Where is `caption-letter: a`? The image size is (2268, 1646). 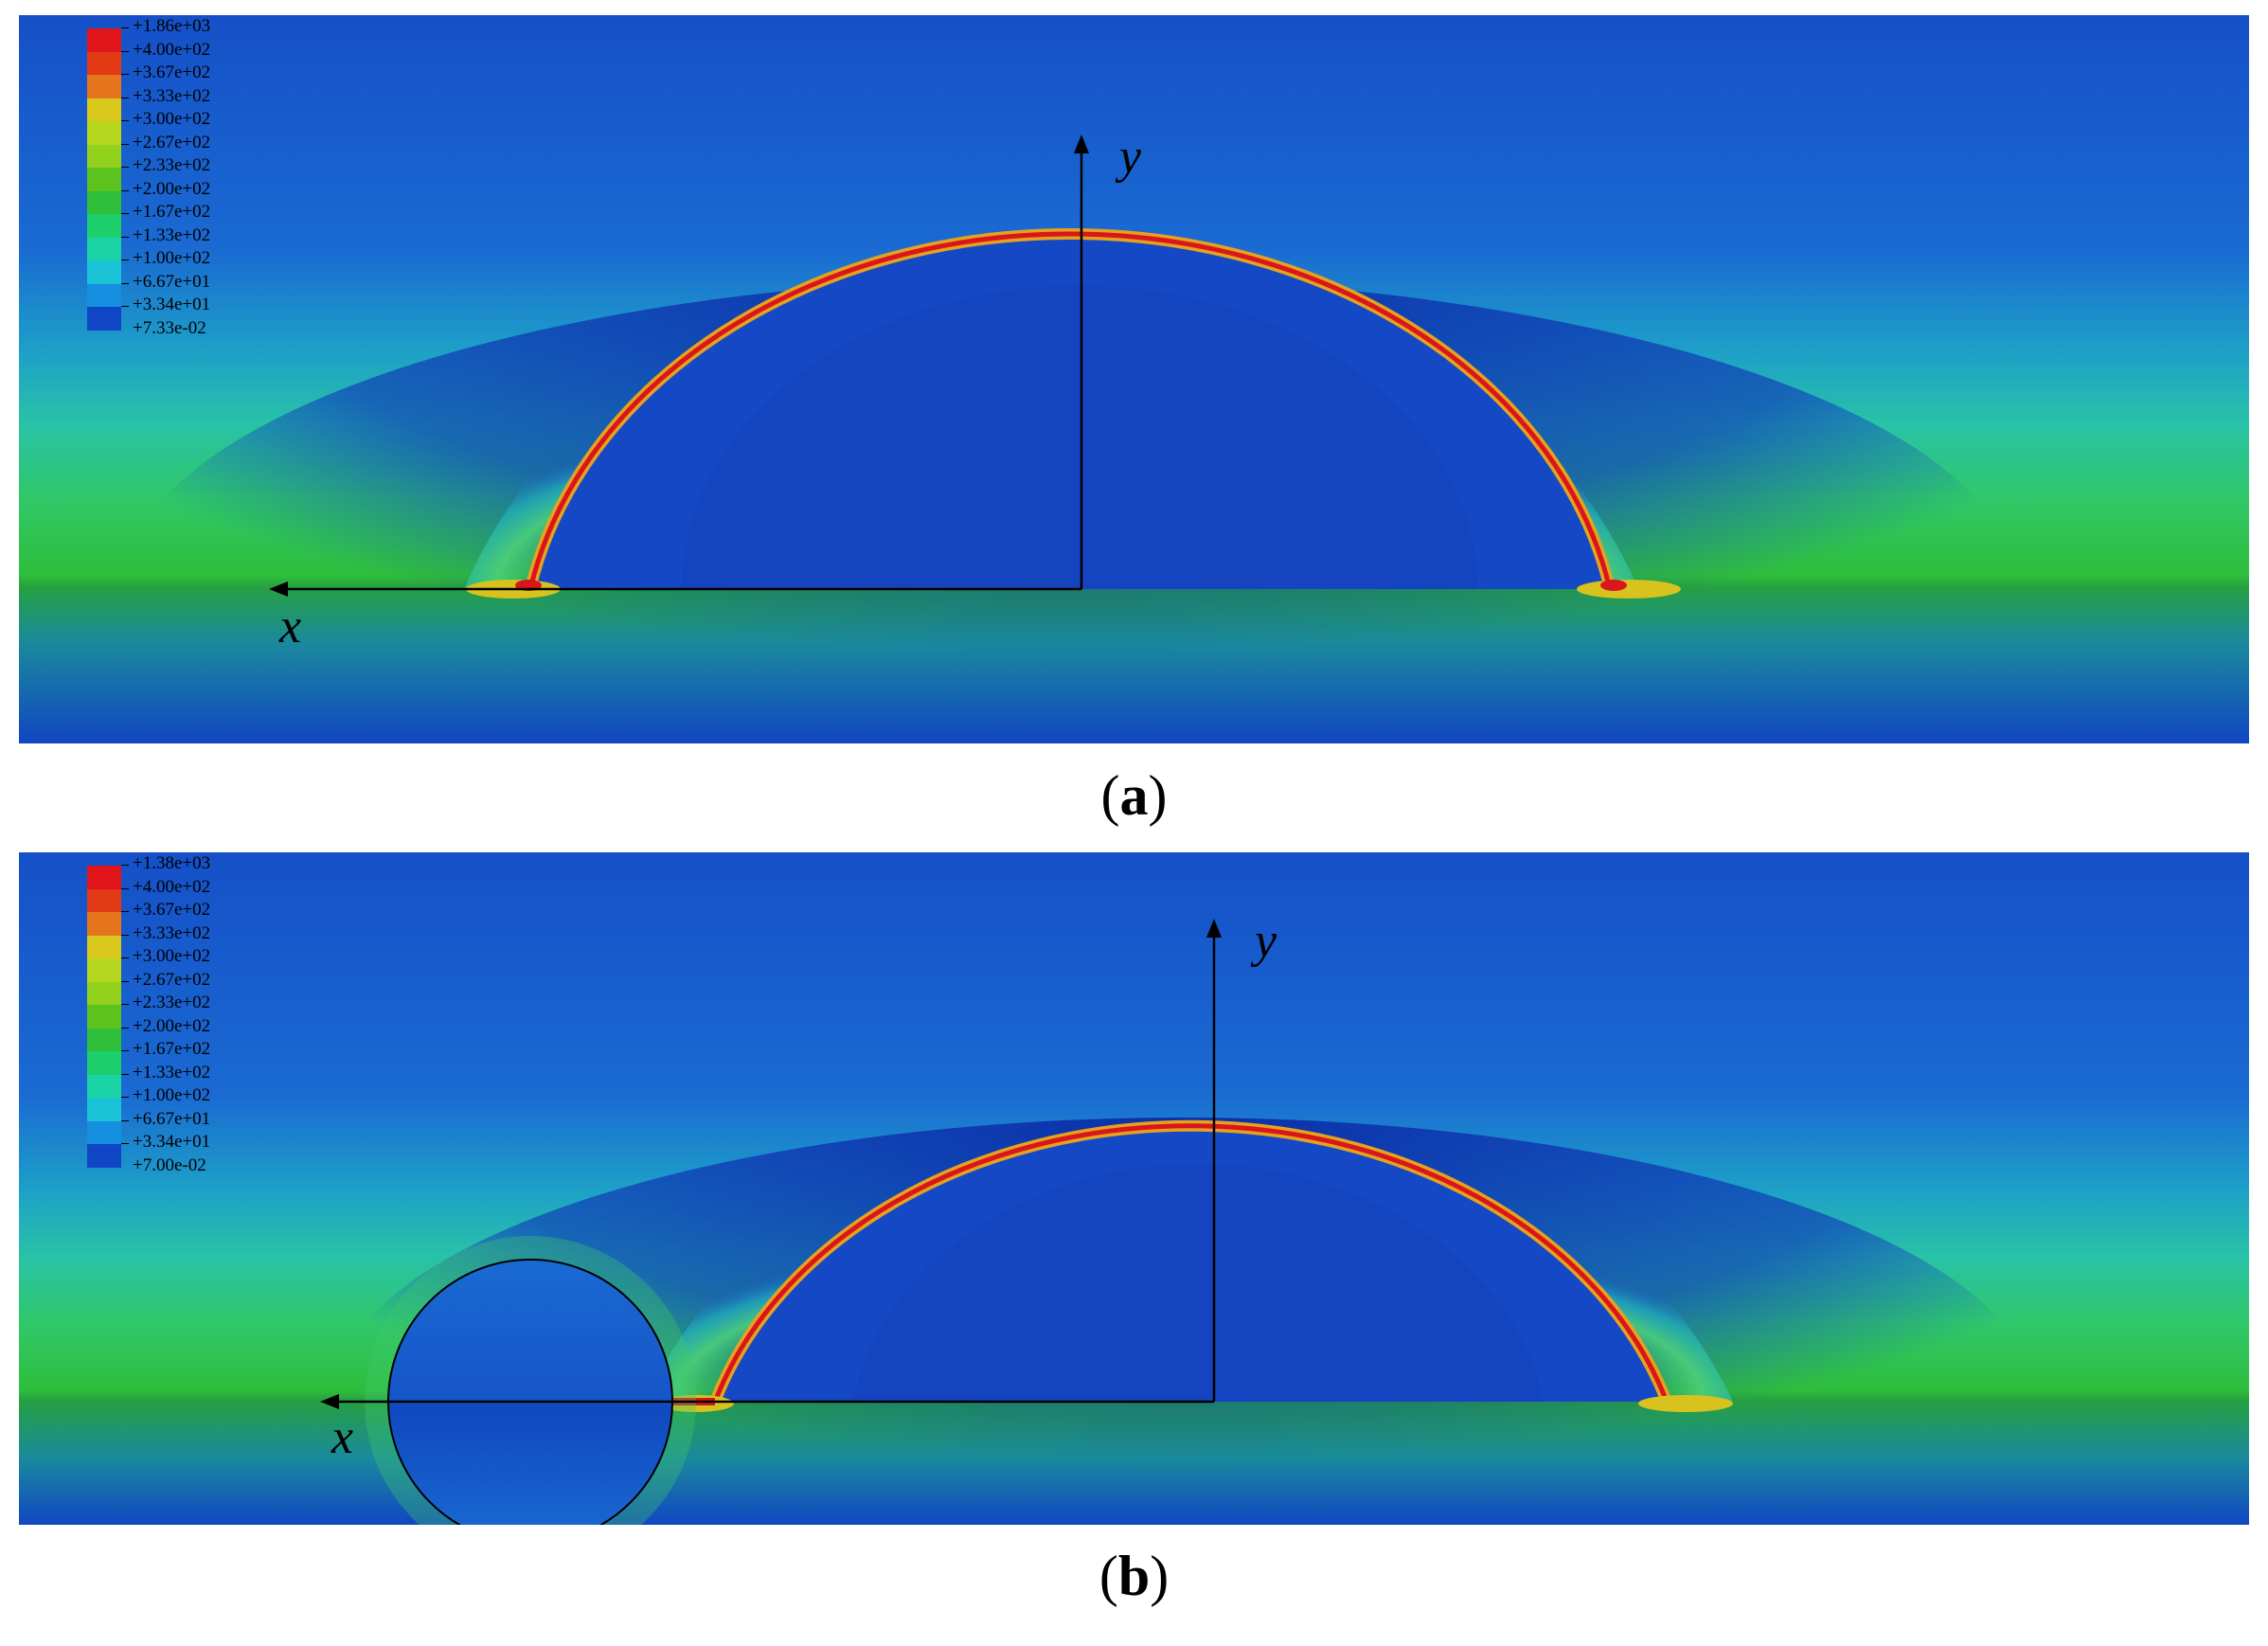 caption-letter: a is located at coordinates (1134, 795).